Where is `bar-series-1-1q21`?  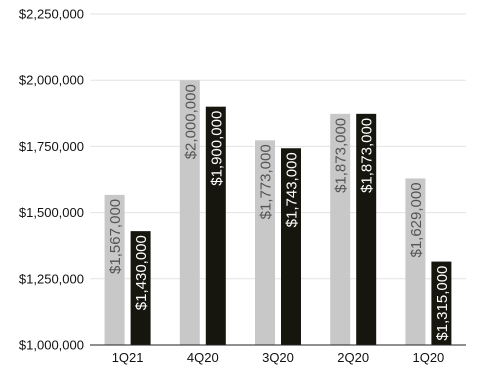
bar-series-1-1q21 is located at coordinates (114, 269).